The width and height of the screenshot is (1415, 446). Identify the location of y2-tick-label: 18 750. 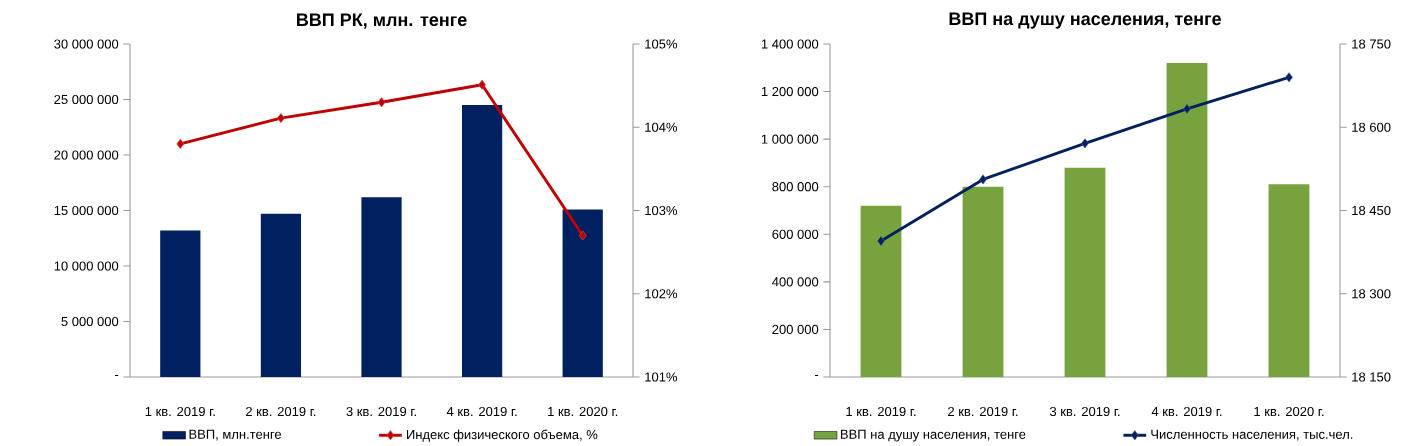
(1371, 44).